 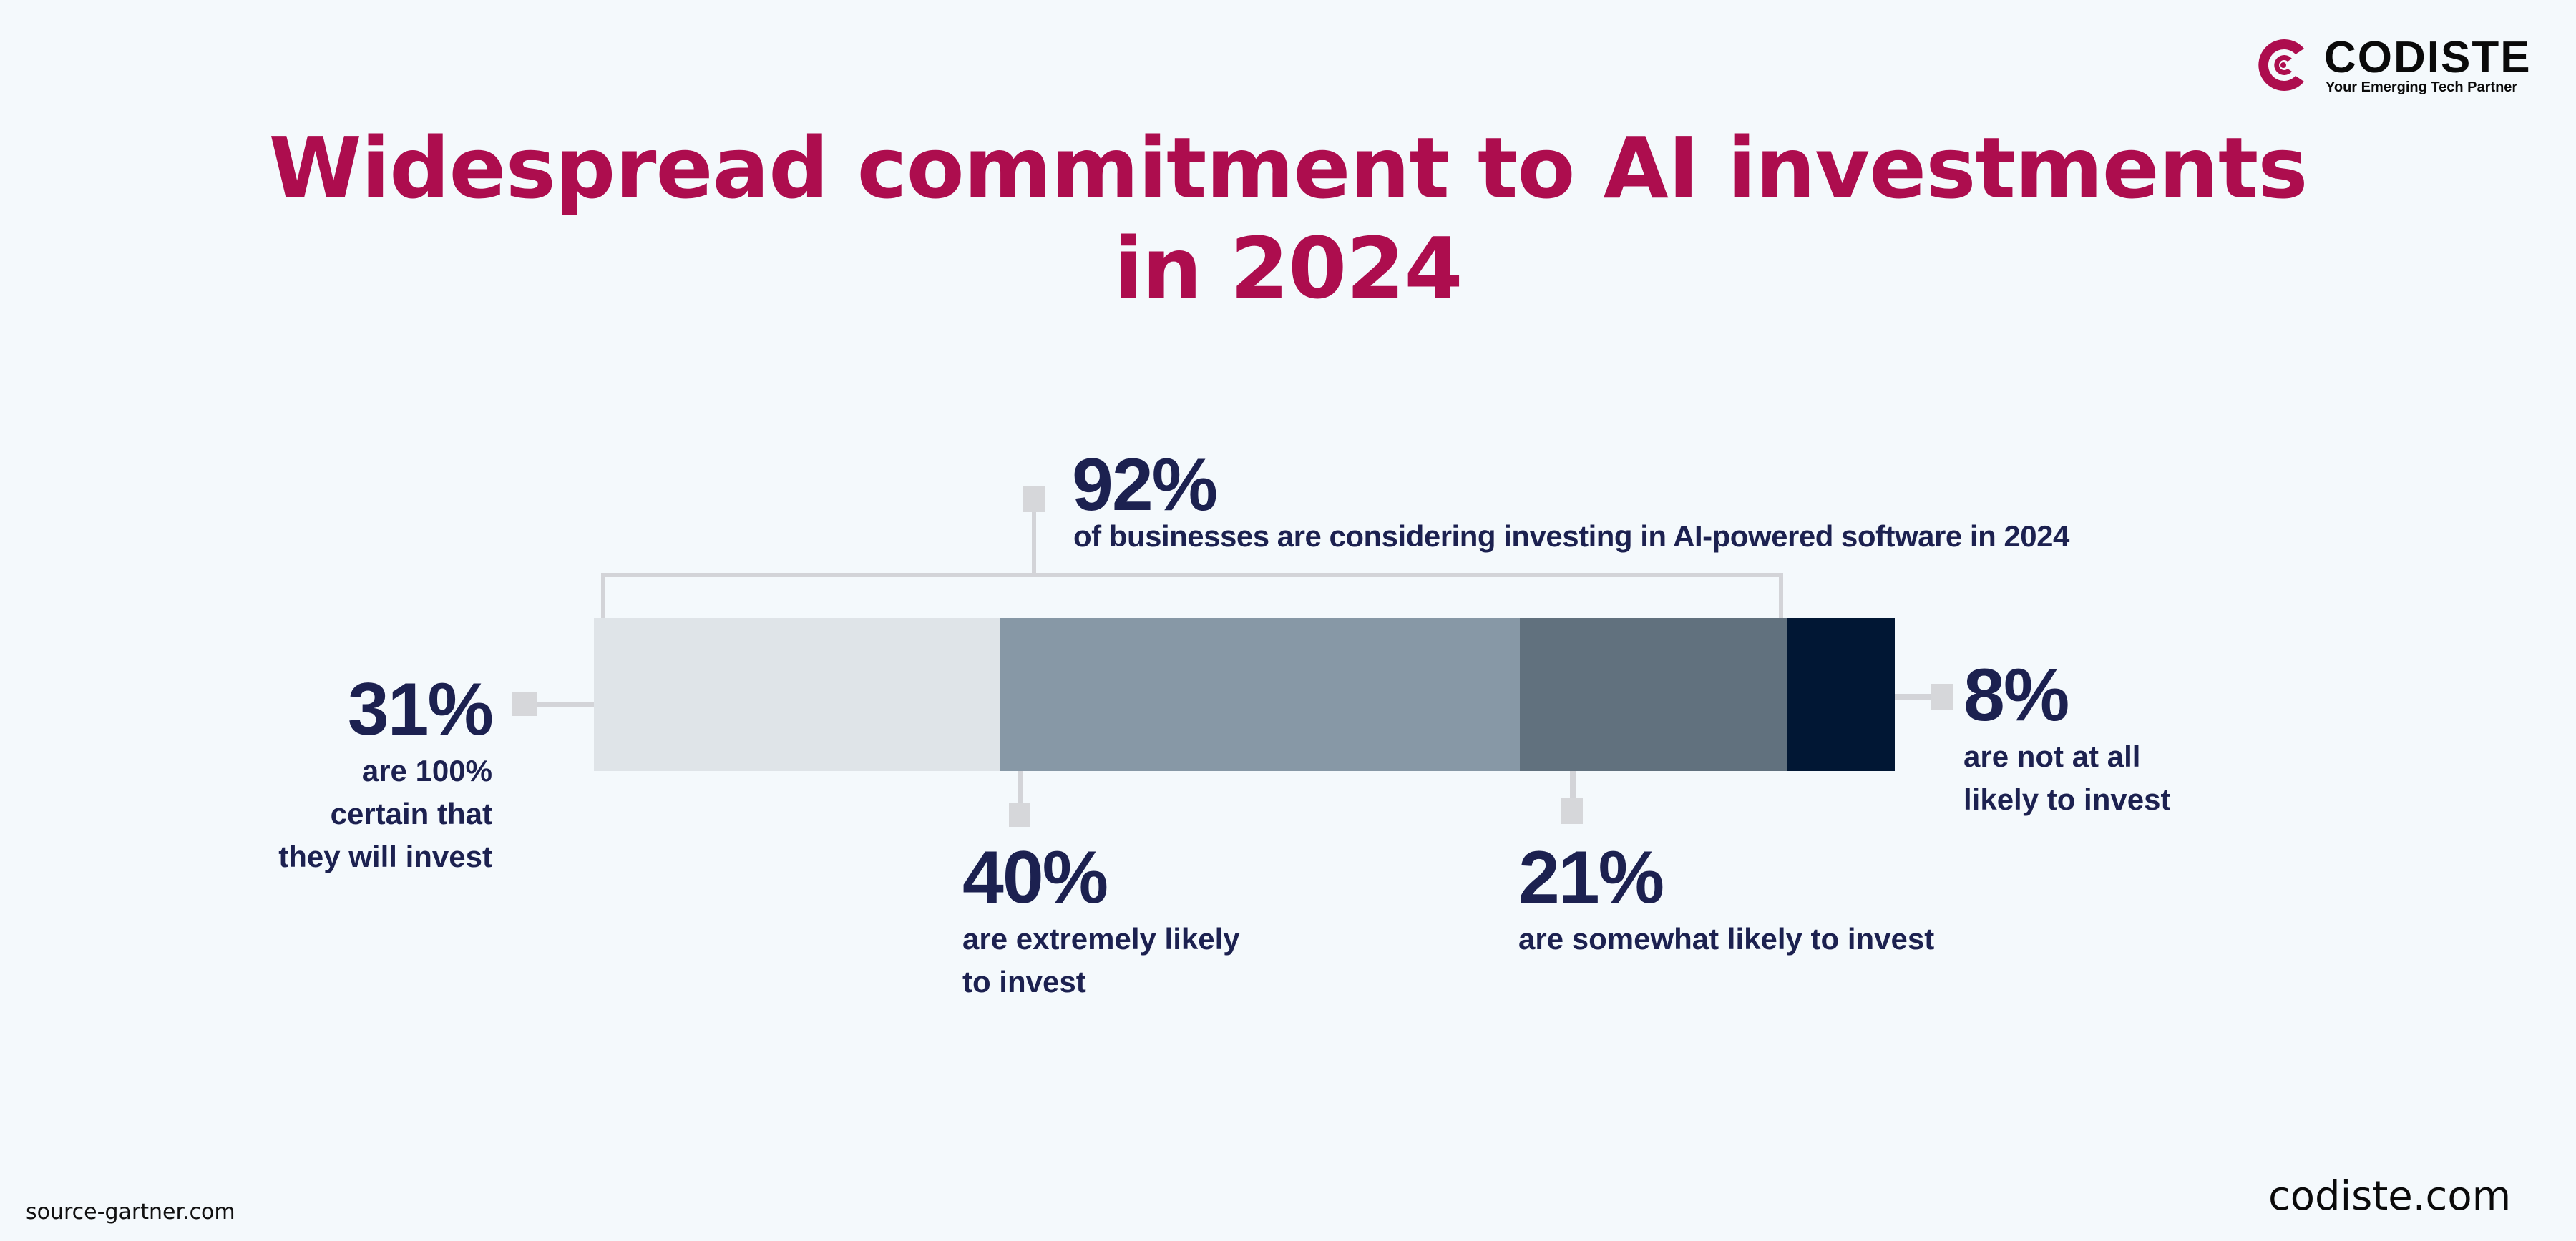 What do you see at coordinates (1034, 541) in the screenshot?
I see `bracket-stem` at bounding box center [1034, 541].